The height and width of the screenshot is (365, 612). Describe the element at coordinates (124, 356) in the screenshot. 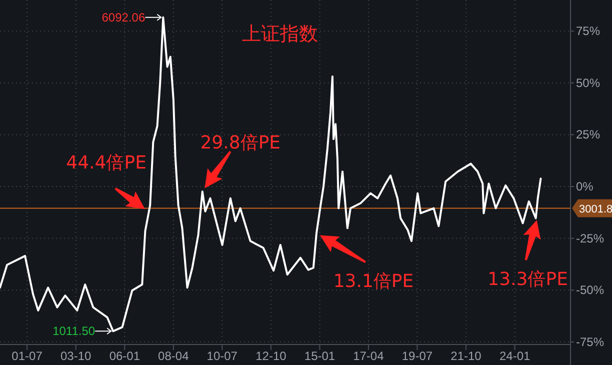

I see `x-tick-label: 06-01` at that location.